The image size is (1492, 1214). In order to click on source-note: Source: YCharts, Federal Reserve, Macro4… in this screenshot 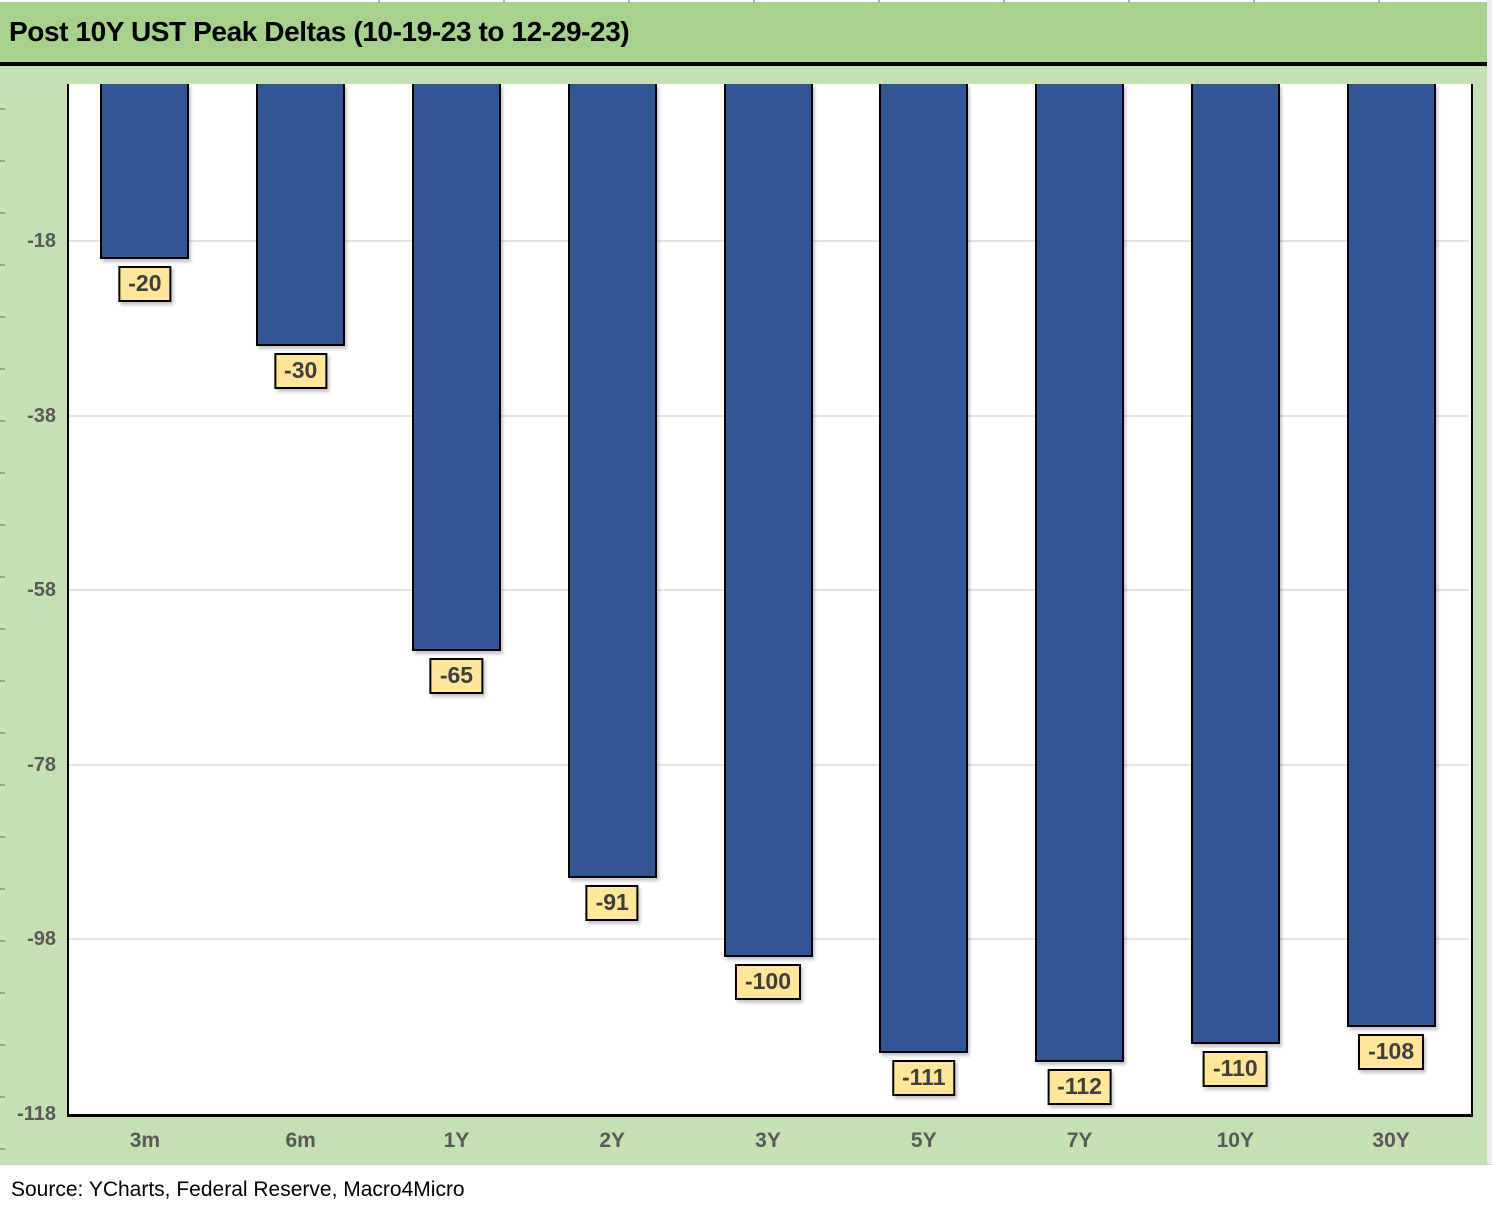, I will do `click(746, 1189)`.